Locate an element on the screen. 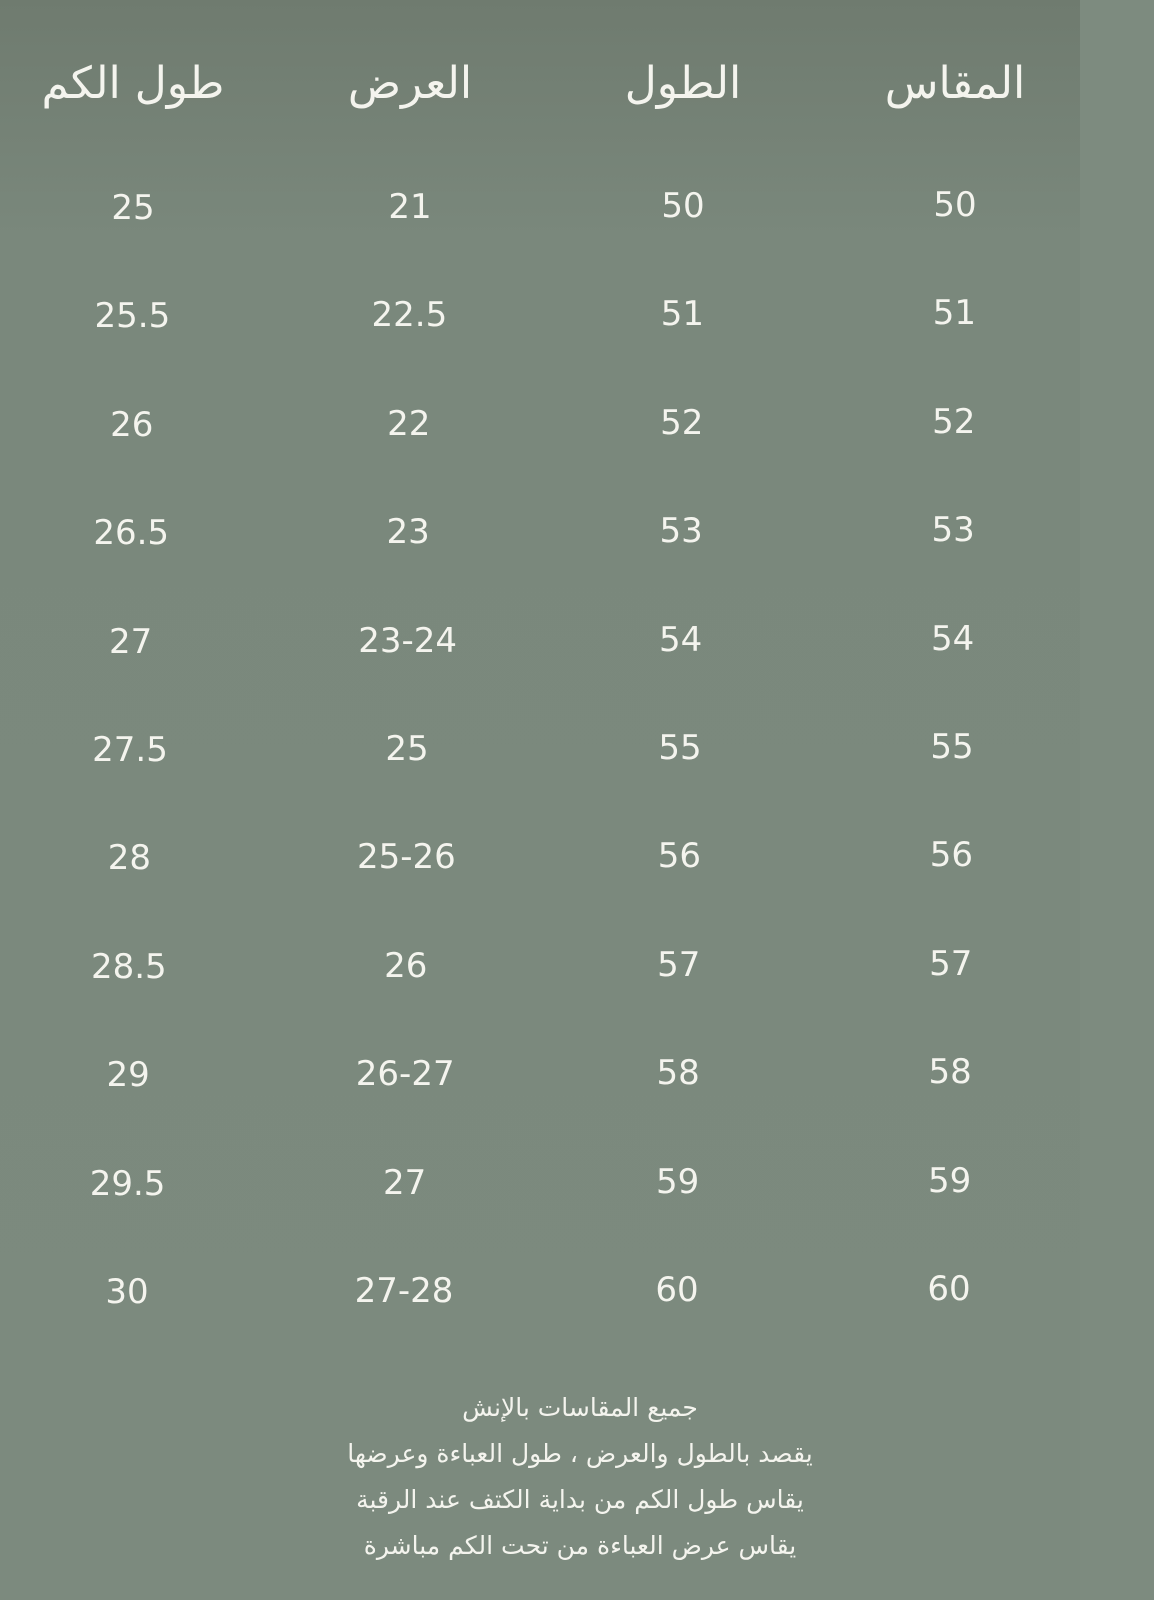 The image size is (1154, 1600). table-cell: 29.5 is located at coordinates (127, 1183).